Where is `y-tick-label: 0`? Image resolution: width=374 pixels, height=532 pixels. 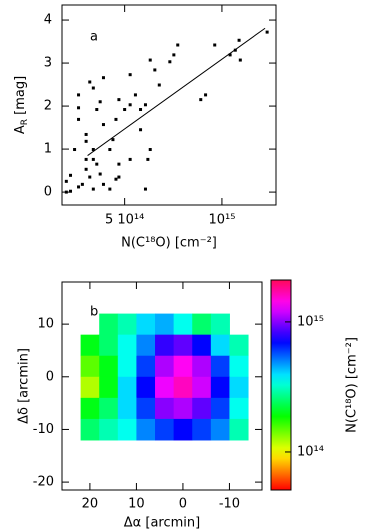 y-tick-label: 0 is located at coordinates (48, 192).